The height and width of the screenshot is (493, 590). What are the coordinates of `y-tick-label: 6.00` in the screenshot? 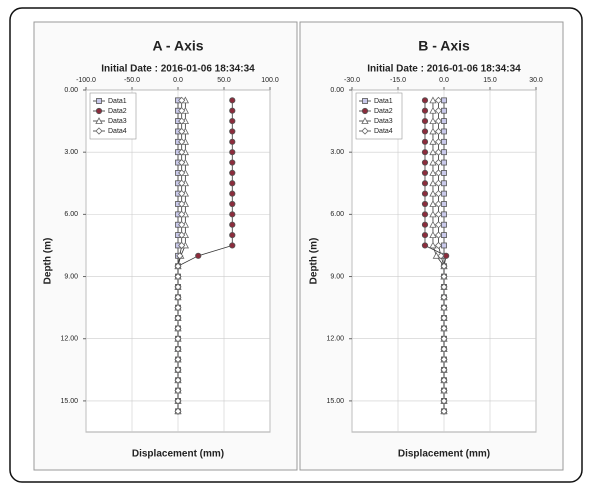 It's located at (71, 214).